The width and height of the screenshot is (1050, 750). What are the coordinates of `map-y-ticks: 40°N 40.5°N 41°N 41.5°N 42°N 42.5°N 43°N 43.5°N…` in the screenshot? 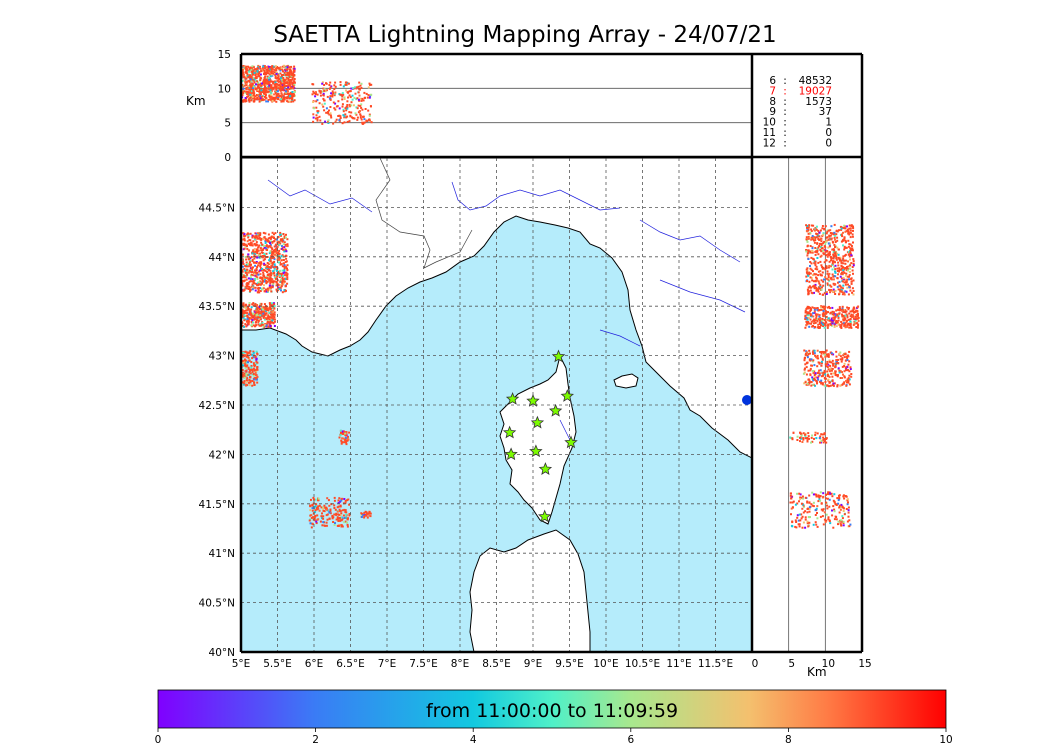 It's located at (217, 430).